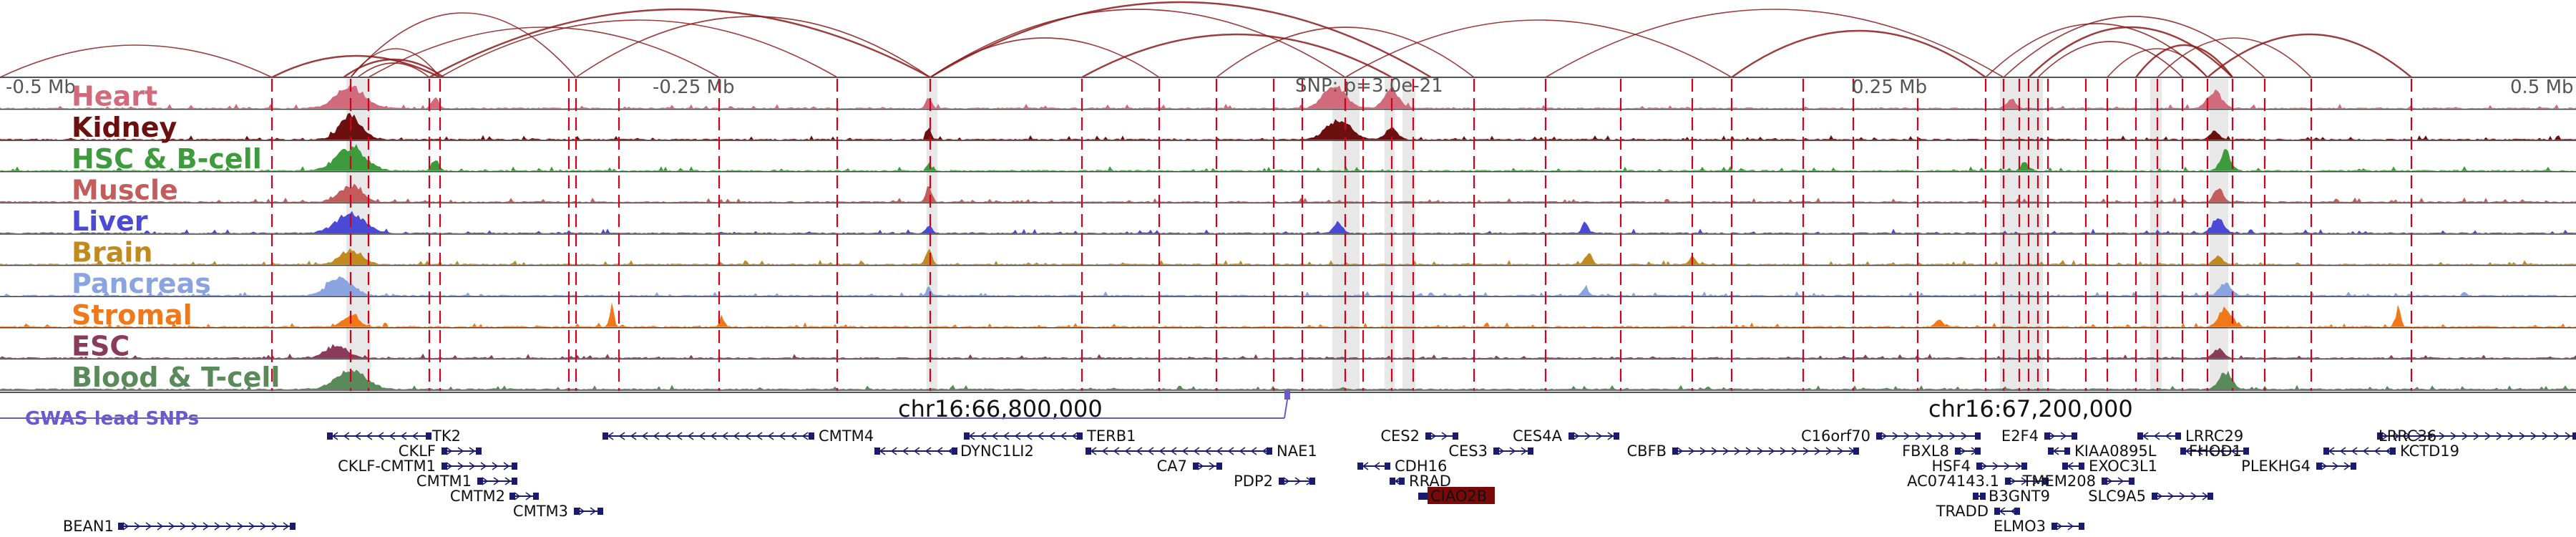 The image size is (2576, 537). What do you see at coordinates (1201, 451) in the screenshot?
I see `gene-nae1: NAE1` at bounding box center [1201, 451].